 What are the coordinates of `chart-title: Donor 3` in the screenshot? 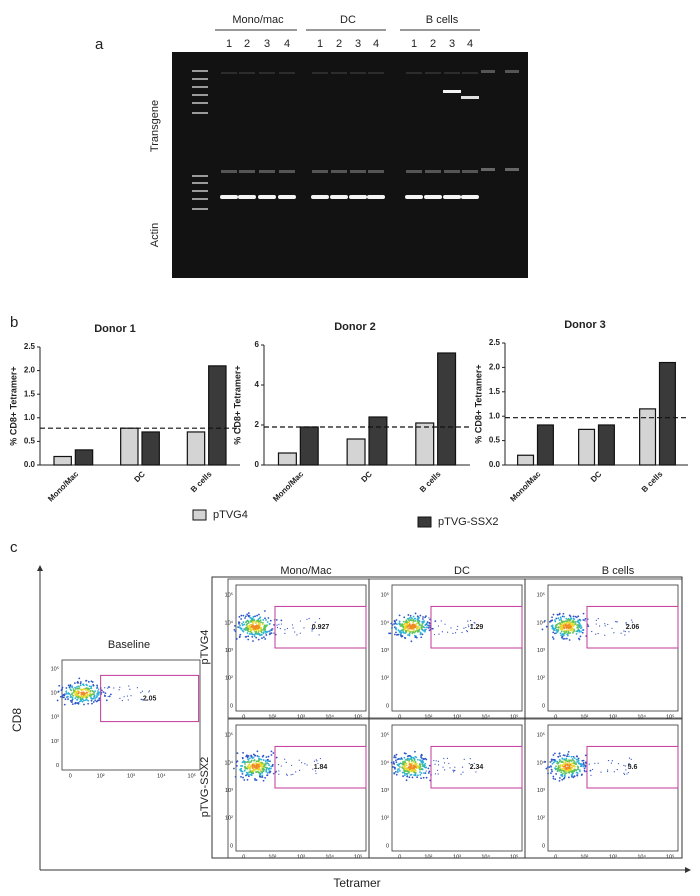 It's located at (585, 325).